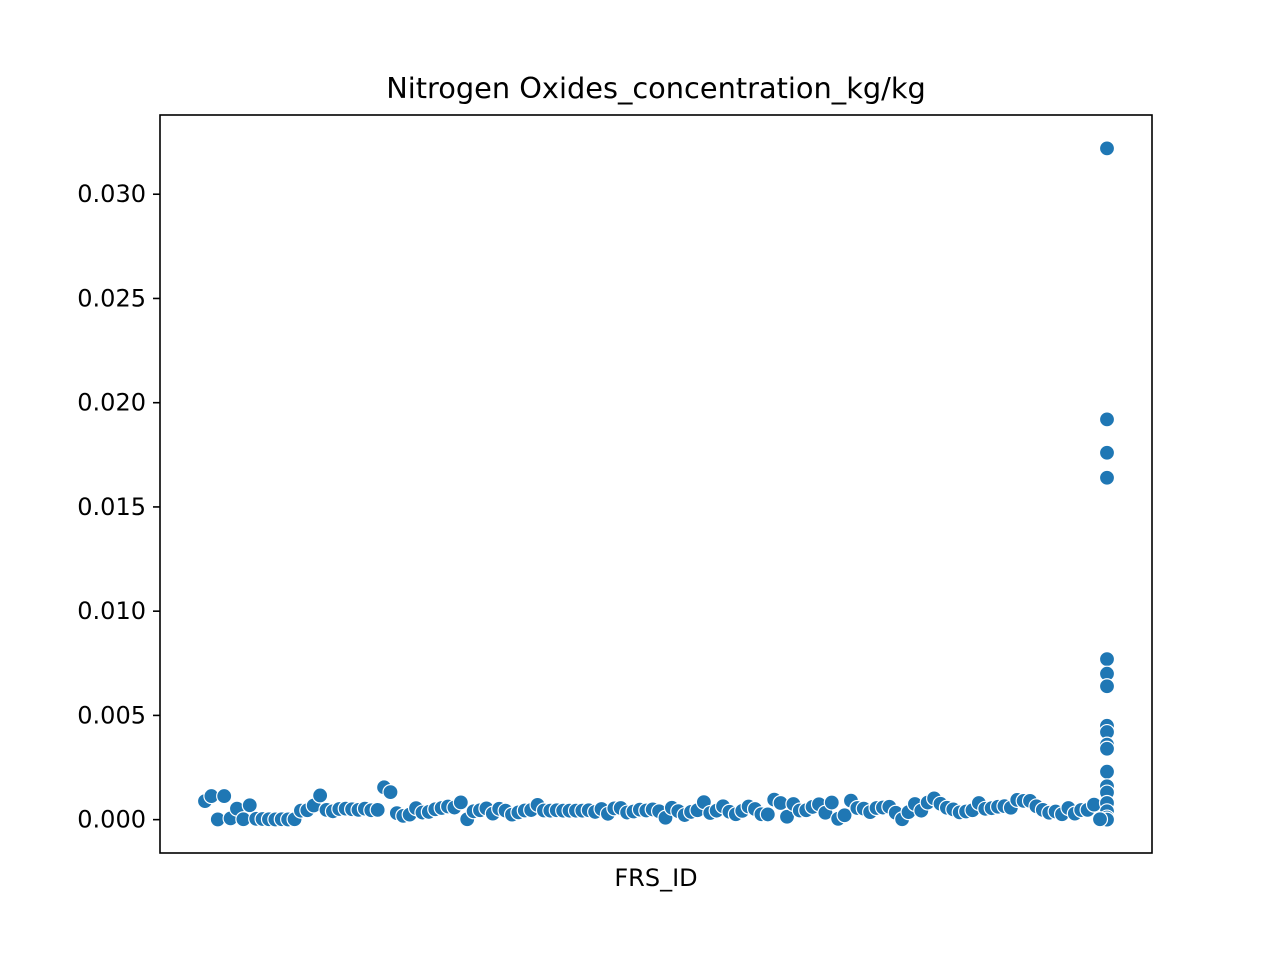 This screenshot has height=960, width=1280. I want to click on x-axis-label: FRS_ID, so click(655, 878).